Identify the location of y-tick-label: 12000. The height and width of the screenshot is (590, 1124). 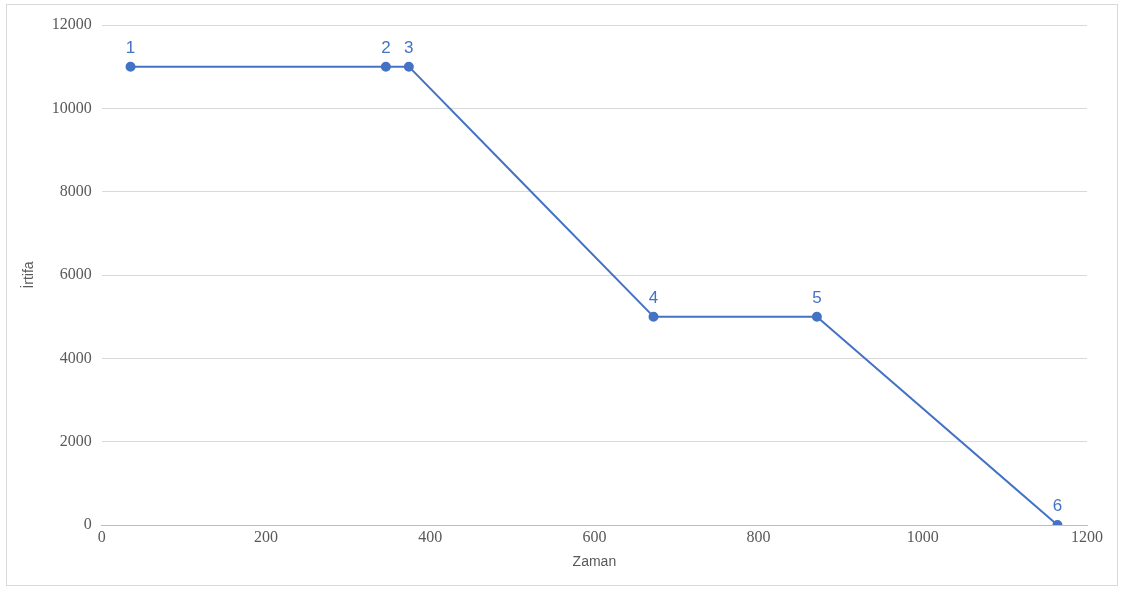
(71, 24).